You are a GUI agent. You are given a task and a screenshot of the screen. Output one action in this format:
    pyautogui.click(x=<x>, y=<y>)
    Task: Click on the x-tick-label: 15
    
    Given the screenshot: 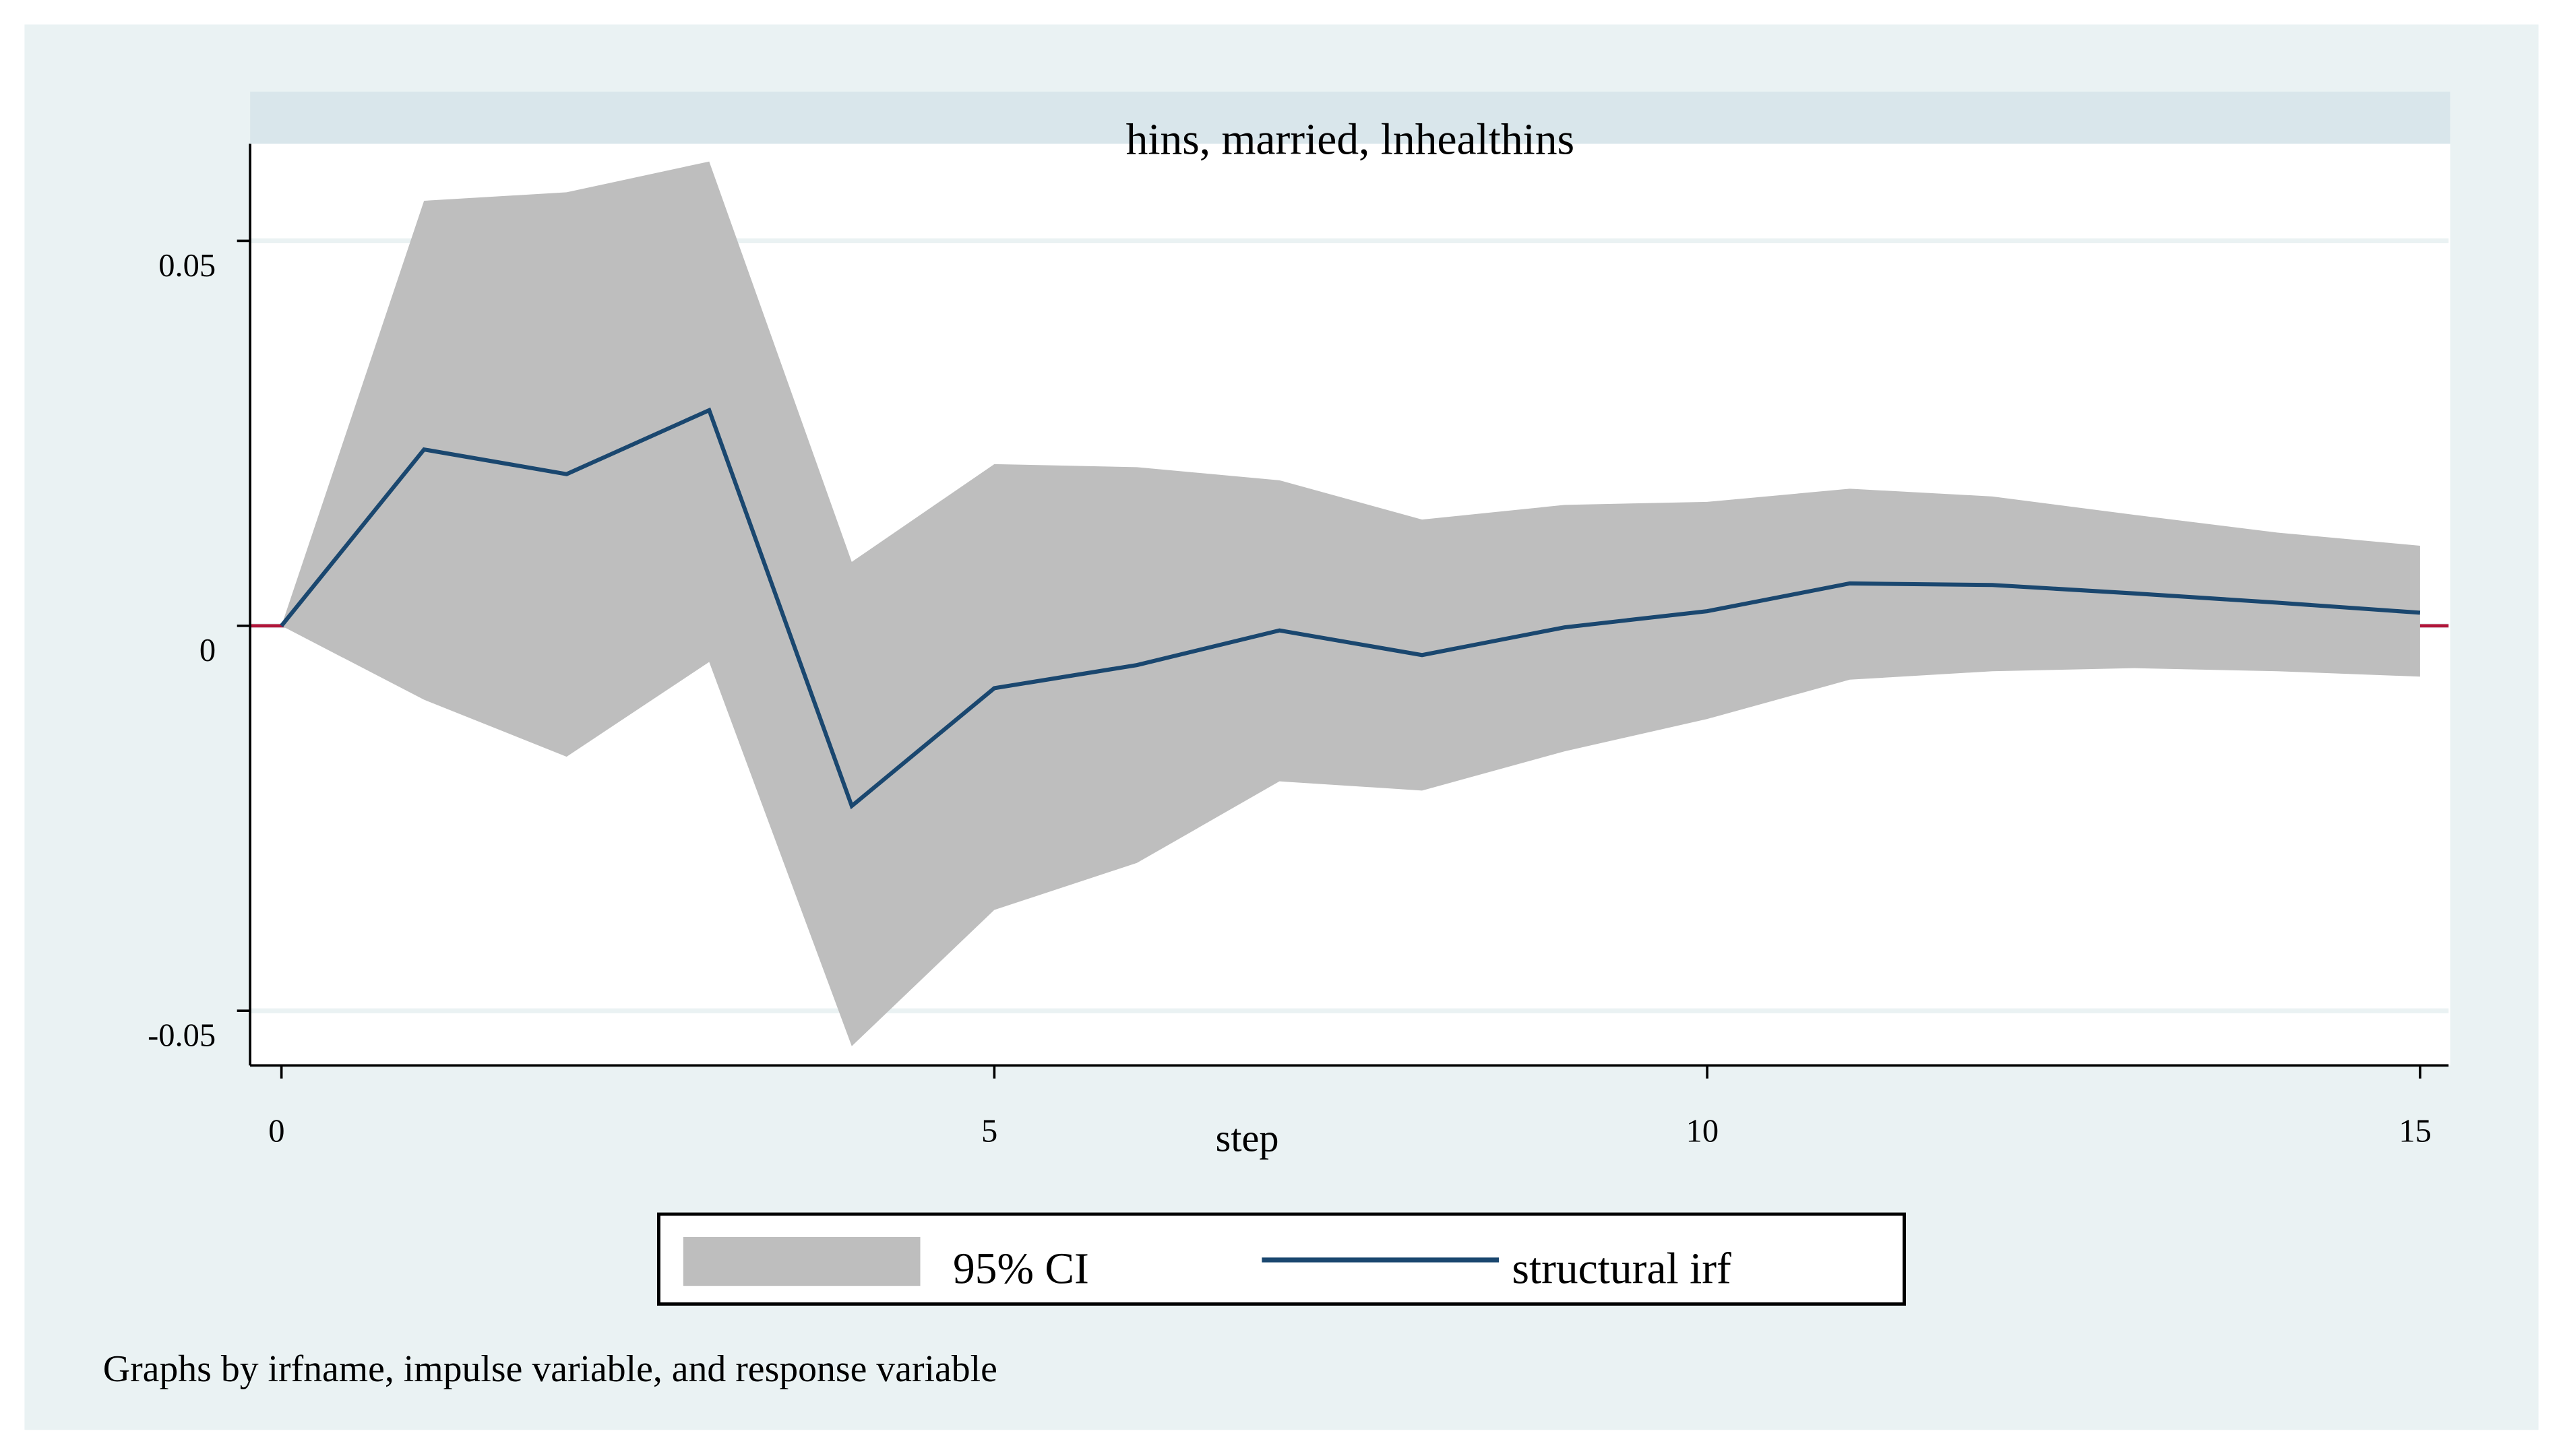 What is the action you would take?
    pyautogui.click(x=2415, y=1131)
    